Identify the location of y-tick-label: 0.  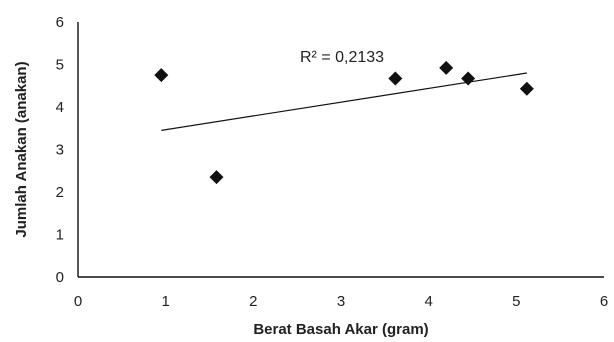
(60, 277).